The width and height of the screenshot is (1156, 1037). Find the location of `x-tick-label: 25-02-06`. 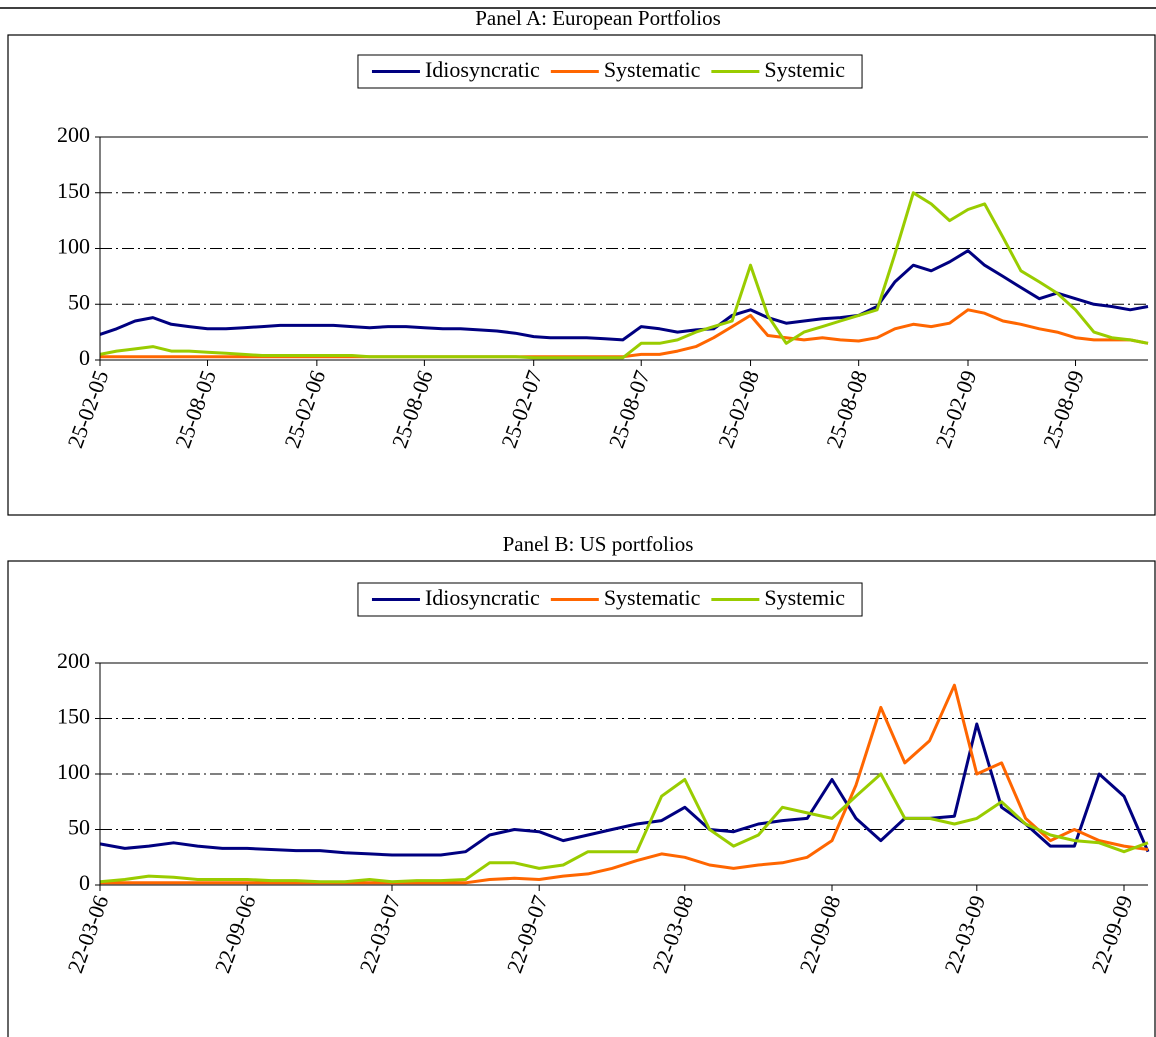

x-tick-label: 25-02-06 is located at coordinates (304, 409).